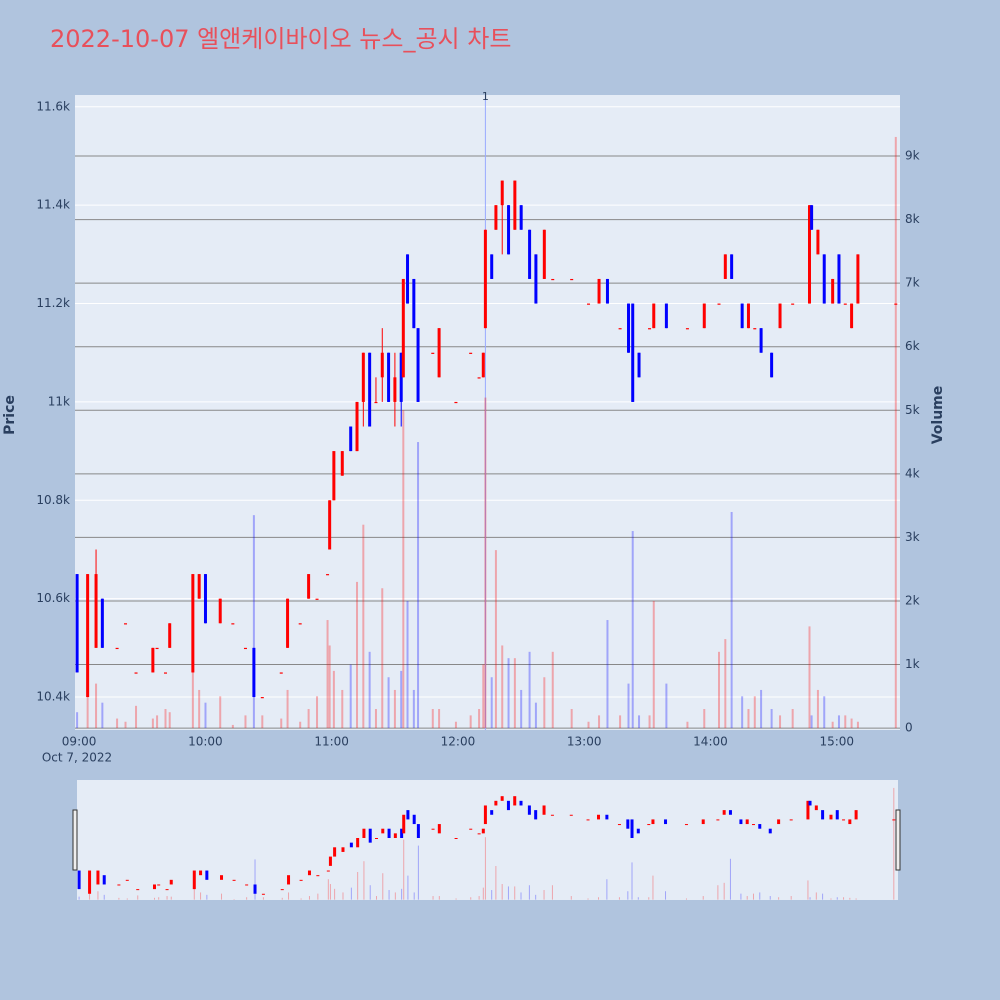 Image resolution: width=1000 pixels, height=1000 pixels. What do you see at coordinates (898, 840) in the screenshot?
I see `slider-handle-right` at bounding box center [898, 840].